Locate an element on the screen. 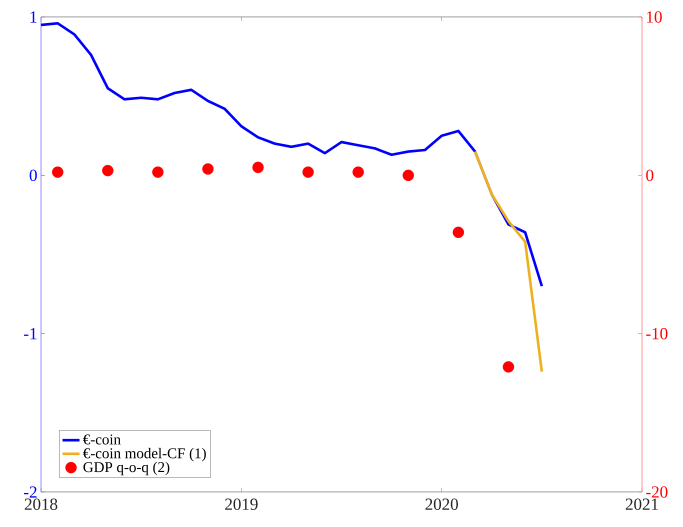  y-tick-label: -2 is located at coordinates (30, 492).